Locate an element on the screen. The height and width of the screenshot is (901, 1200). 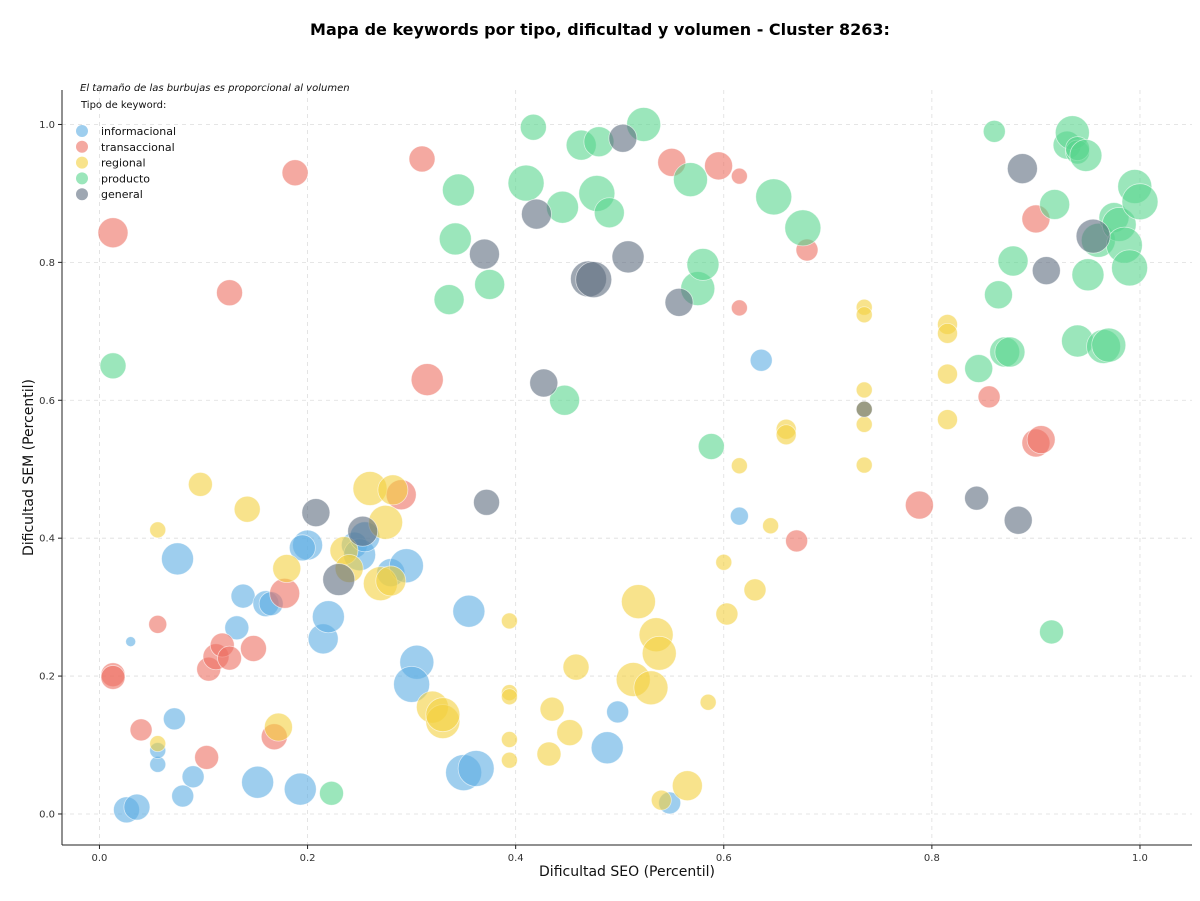
legend-title: Tipo de keyword: is located at coordinates (123, 105).